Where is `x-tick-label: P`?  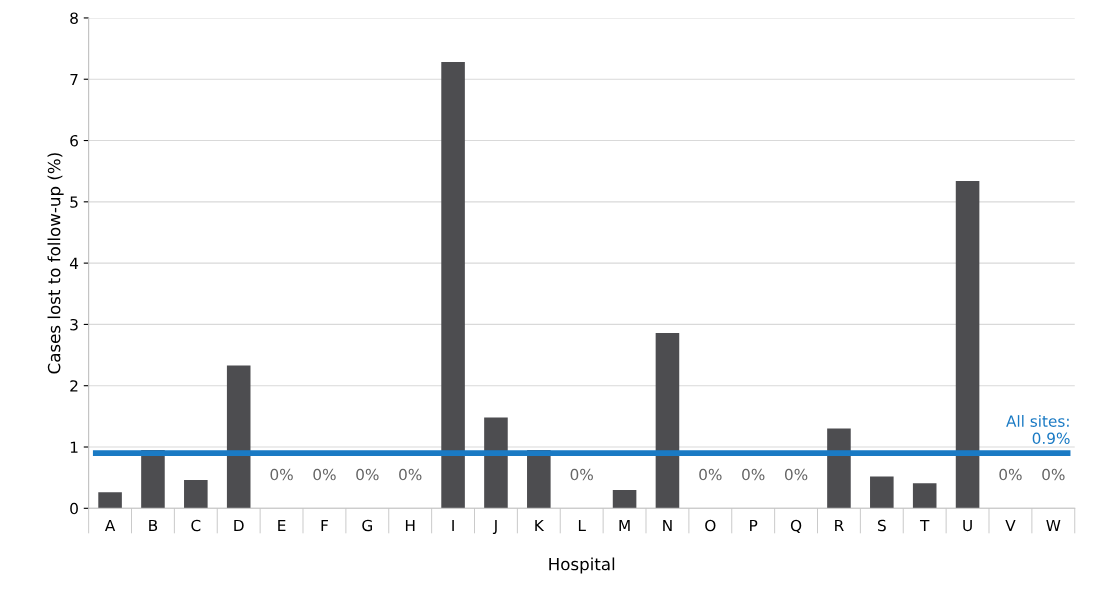 x-tick-label: P is located at coordinates (754, 525).